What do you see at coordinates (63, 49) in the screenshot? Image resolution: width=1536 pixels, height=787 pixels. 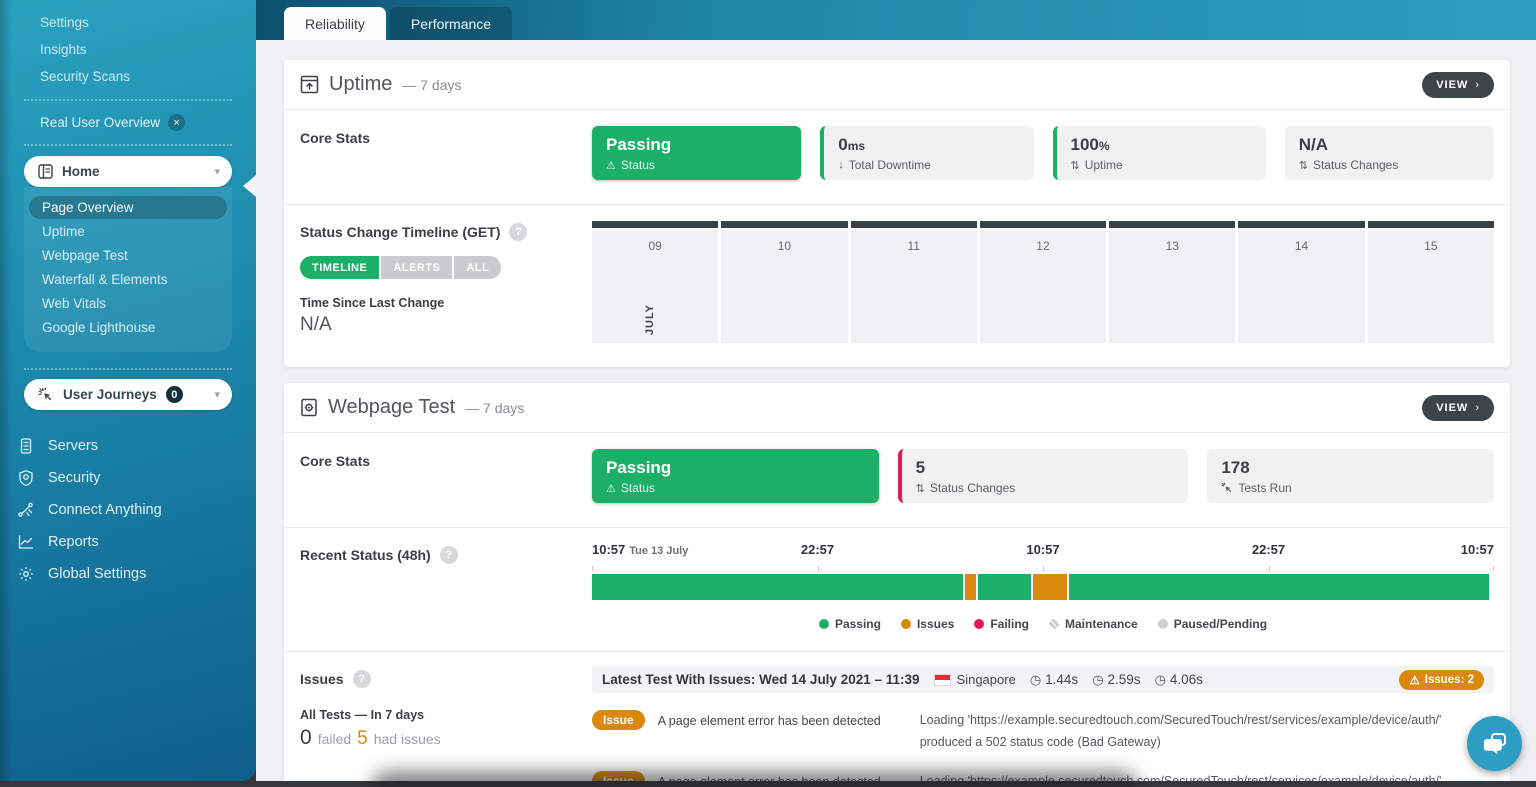 I see `sidebar-item-insights: Insights` at bounding box center [63, 49].